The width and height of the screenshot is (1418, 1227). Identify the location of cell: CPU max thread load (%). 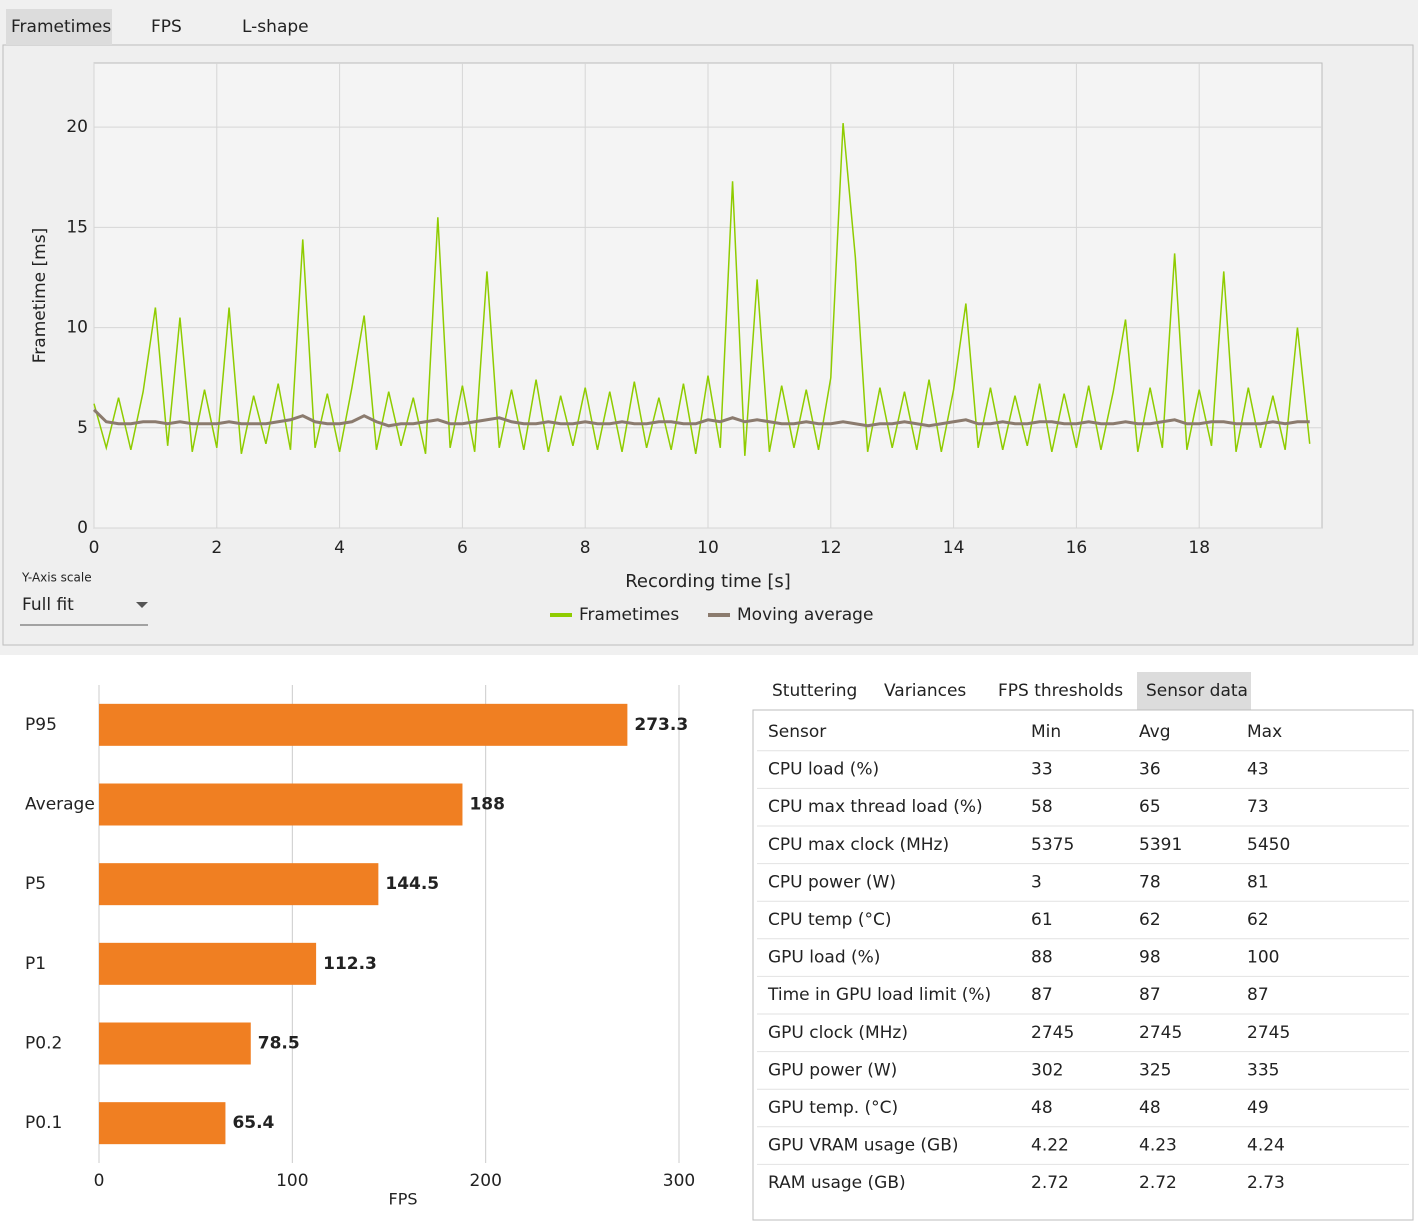
(875, 807).